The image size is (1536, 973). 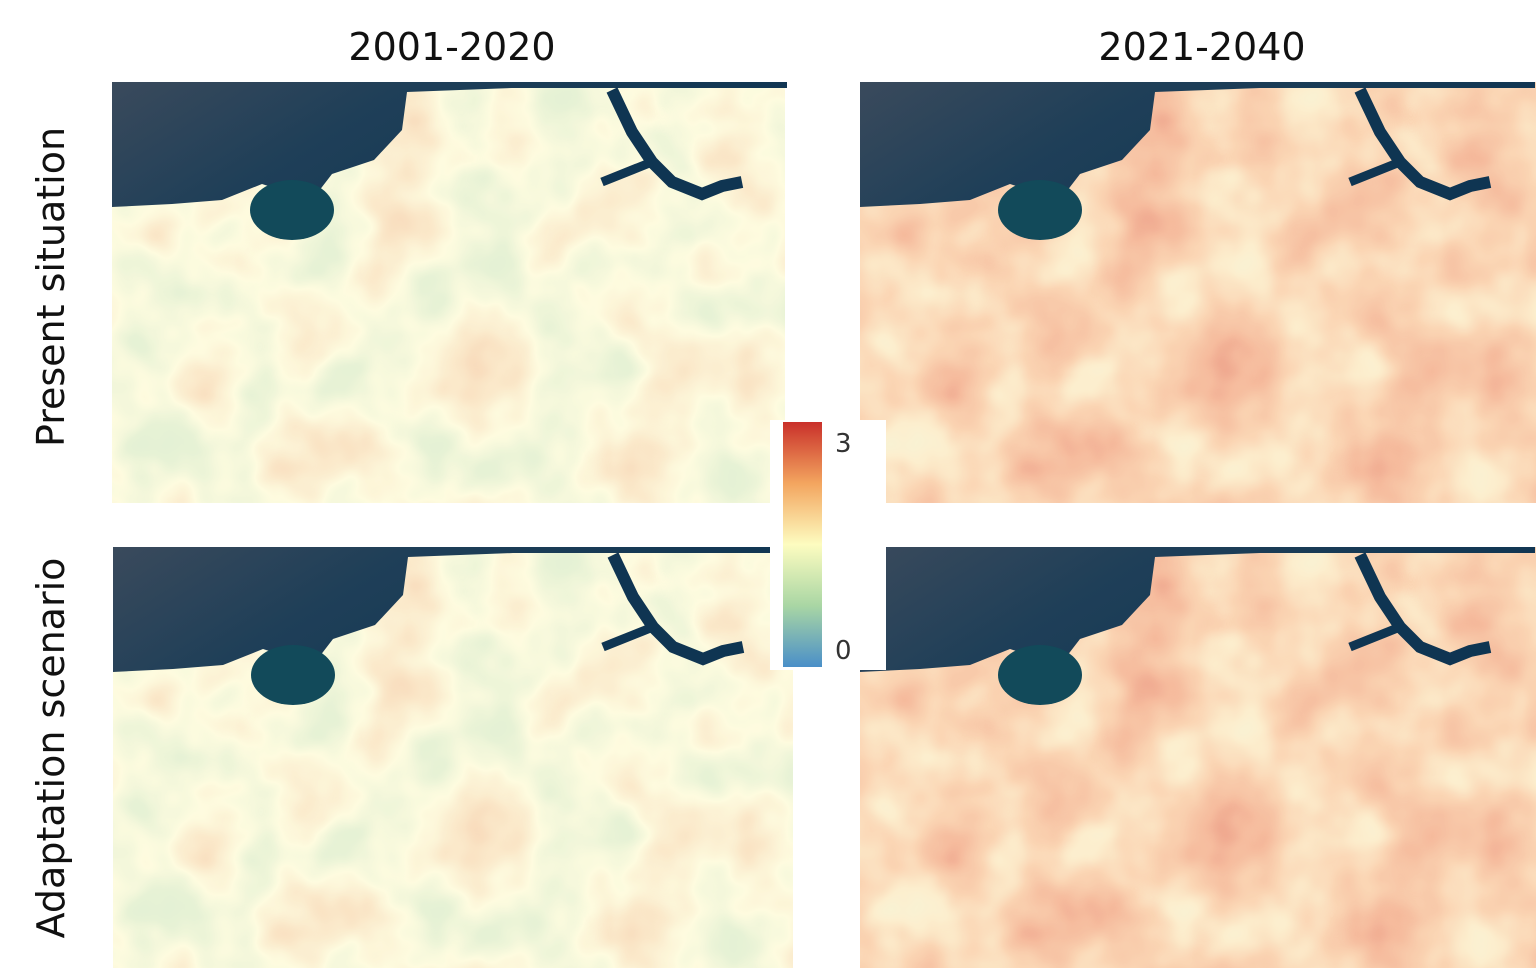 What do you see at coordinates (451, 47) in the screenshot?
I see `column-title: 2001-2020` at bounding box center [451, 47].